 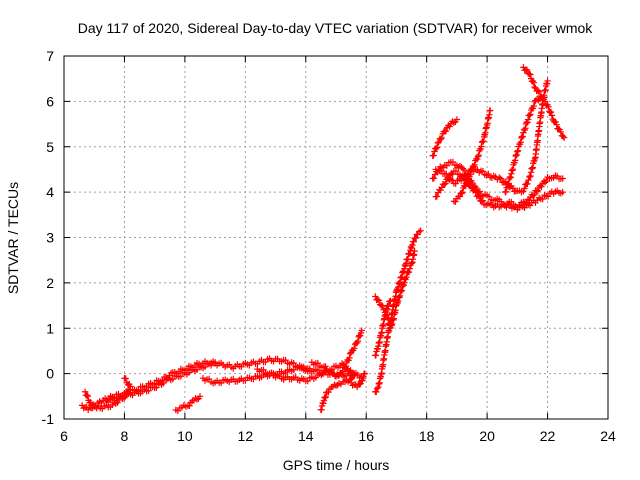 What do you see at coordinates (50, 56) in the screenshot?
I see `y-tick-label: 7` at bounding box center [50, 56].